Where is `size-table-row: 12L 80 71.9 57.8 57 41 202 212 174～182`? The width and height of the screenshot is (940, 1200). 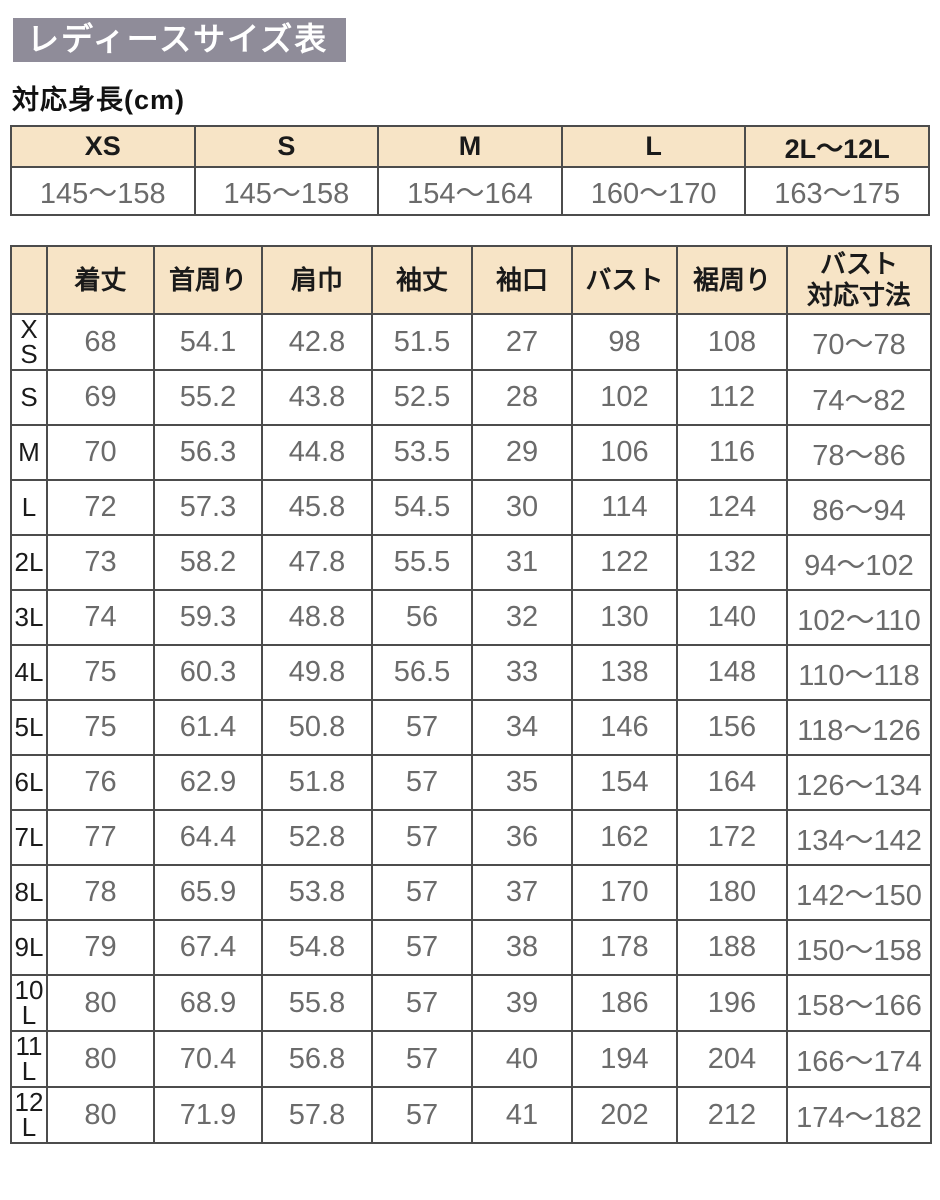
size-table-row: 12L 80 71.9 57.8 57 41 202 212 174～182 is located at coordinates (471, 1115).